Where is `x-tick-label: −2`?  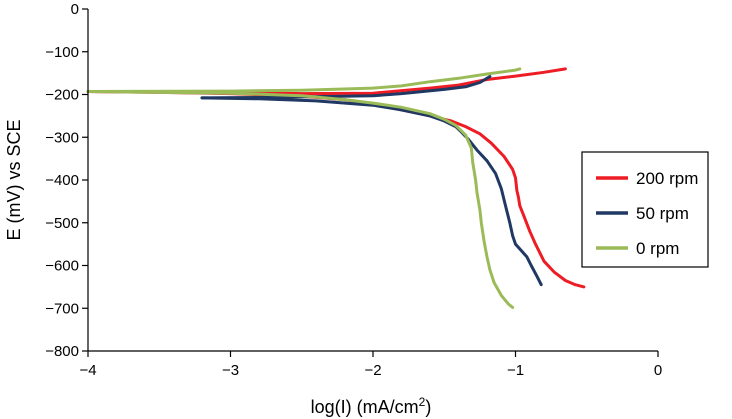 x-tick-label: −2 is located at coordinates (372, 370).